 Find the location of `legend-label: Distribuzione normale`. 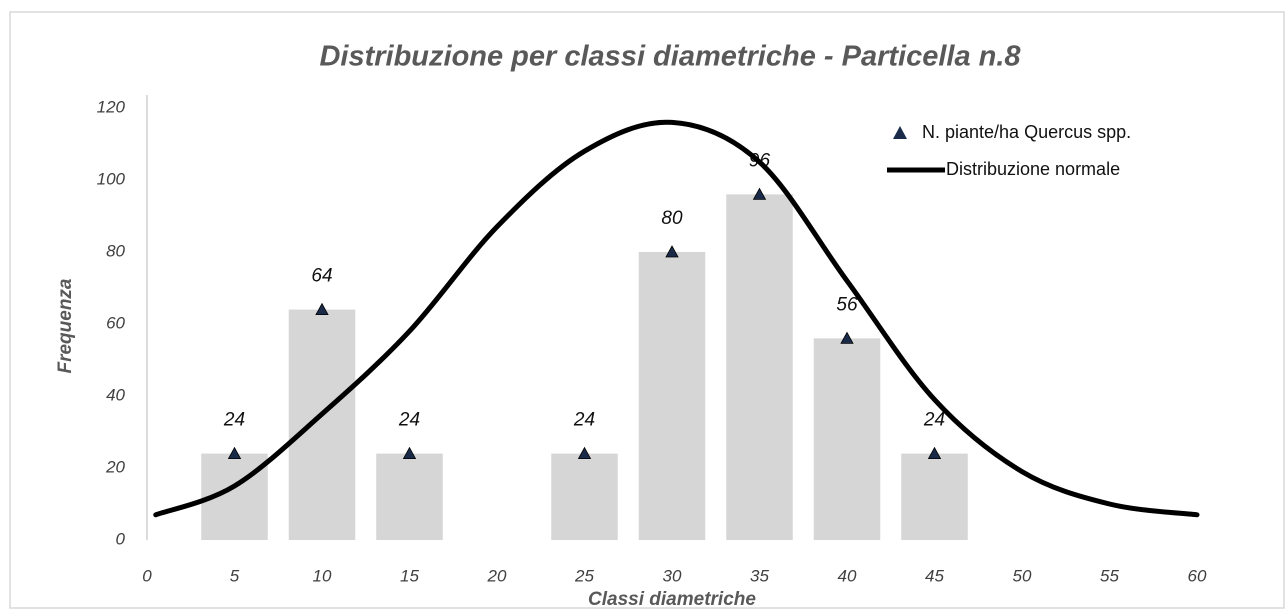

legend-label: Distribuzione normale is located at coordinates (1033, 169).